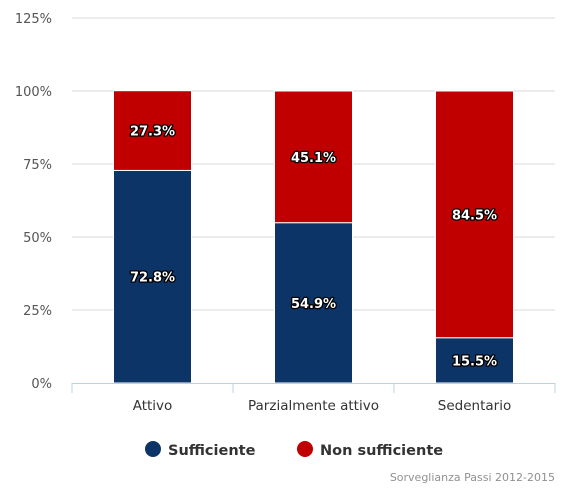 This screenshot has height=488, width=571. I want to click on data-label: 15.5%, so click(474, 361).